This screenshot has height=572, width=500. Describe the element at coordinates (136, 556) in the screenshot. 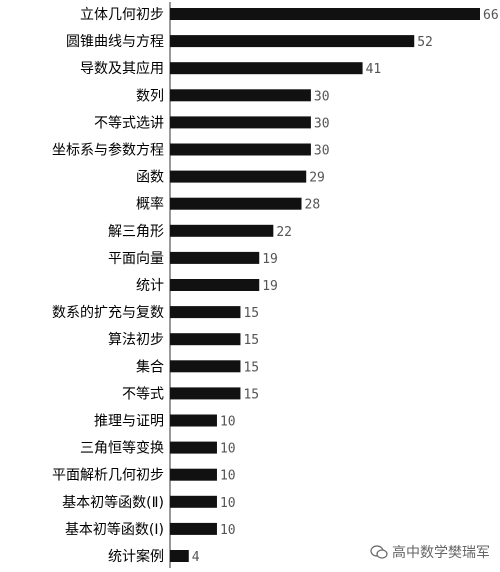

I see `category-label: 统计案例` at that location.